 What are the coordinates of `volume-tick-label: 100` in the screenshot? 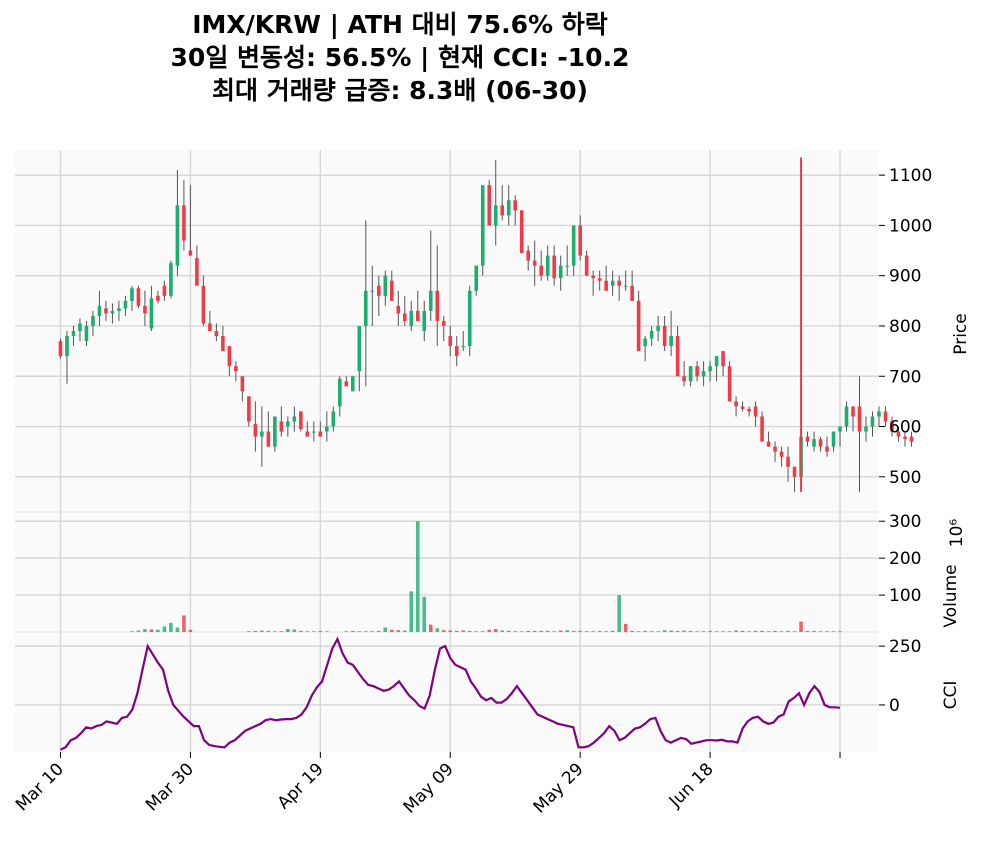 It's located at (905, 596).